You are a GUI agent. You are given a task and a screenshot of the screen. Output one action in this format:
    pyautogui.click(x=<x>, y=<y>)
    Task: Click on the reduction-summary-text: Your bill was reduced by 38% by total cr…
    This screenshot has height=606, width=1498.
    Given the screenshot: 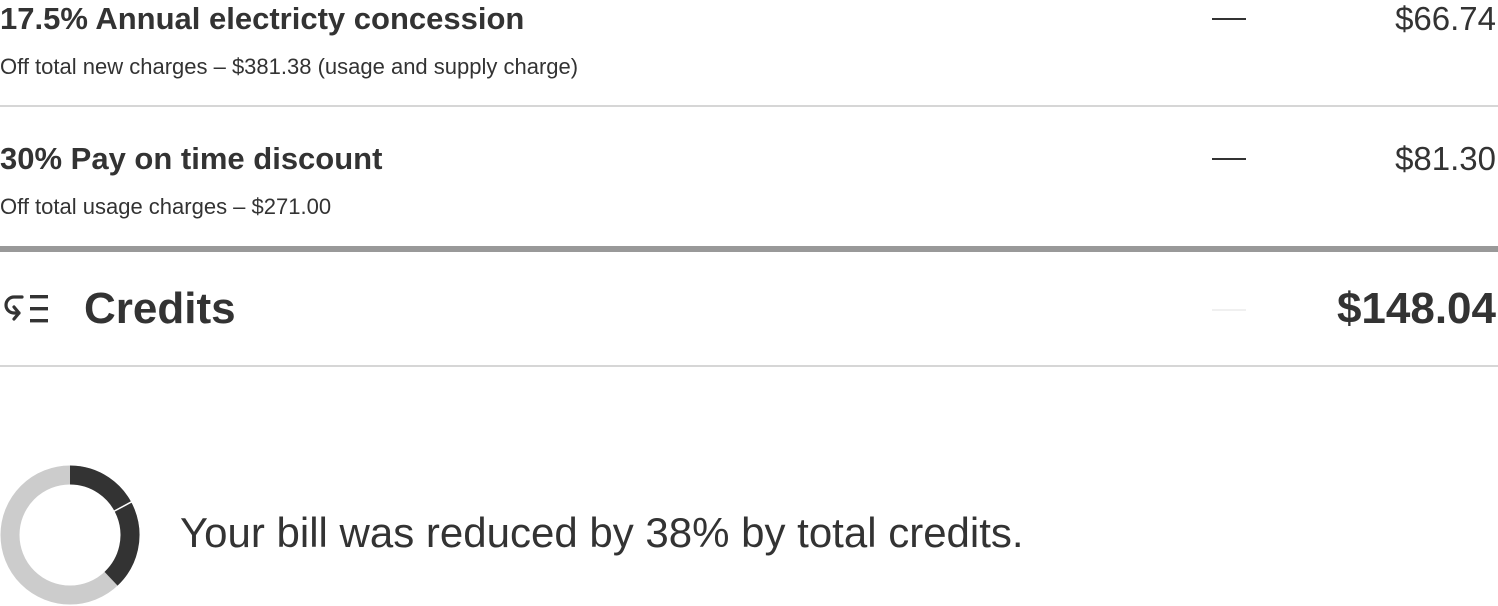 What is the action you would take?
    pyautogui.click(x=602, y=533)
    